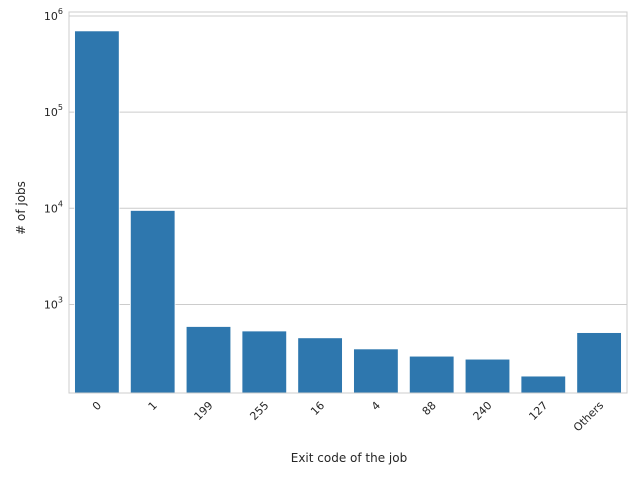 This screenshot has width=640, height=480. What do you see at coordinates (483, 411) in the screenshot?
I see `x-tick-label: 240` at bounding box center [483, 411].